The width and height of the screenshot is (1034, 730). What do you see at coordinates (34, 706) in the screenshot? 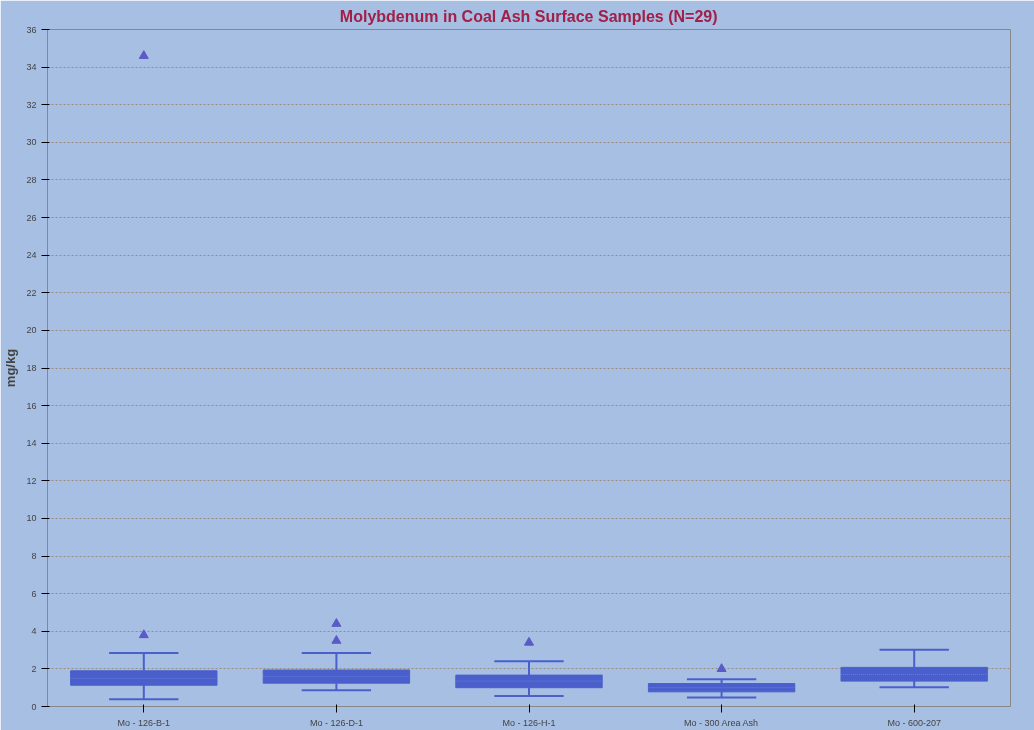
I see `y-tick-label: 0` at bounding box center [34, 706].